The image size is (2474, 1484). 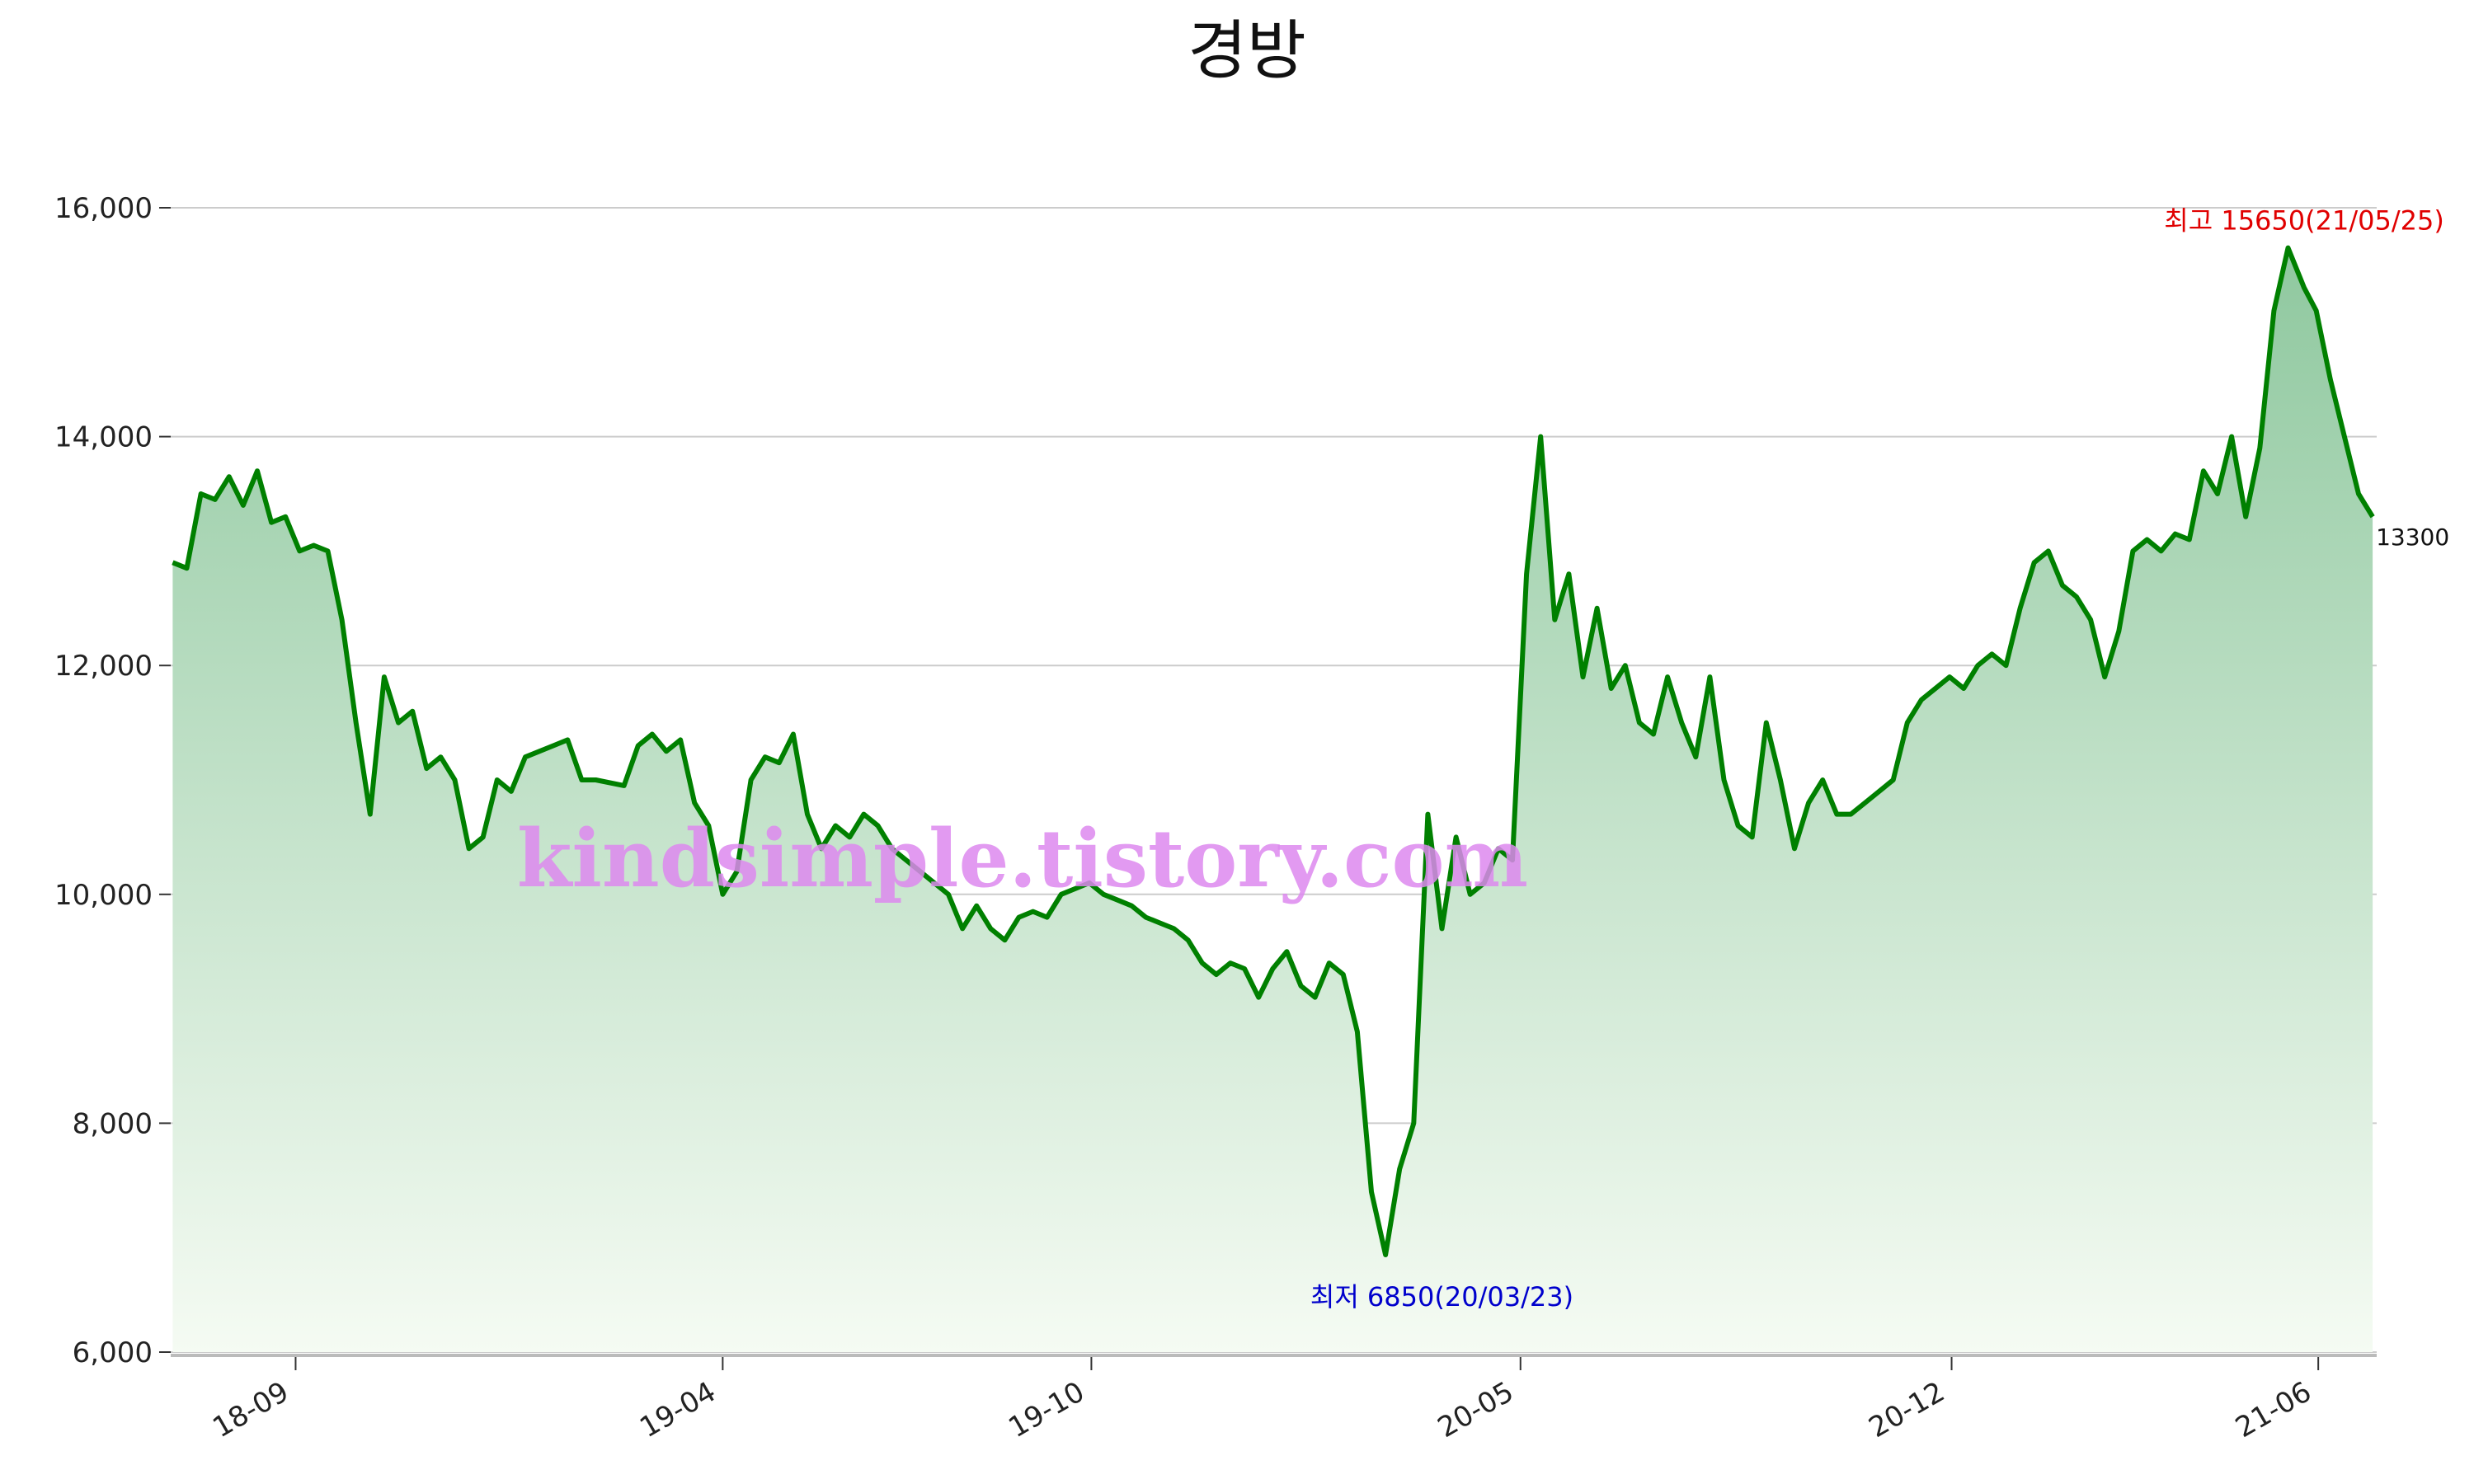 I want to click on y-tick-label: 6,000, so click(x=113, y=1352).